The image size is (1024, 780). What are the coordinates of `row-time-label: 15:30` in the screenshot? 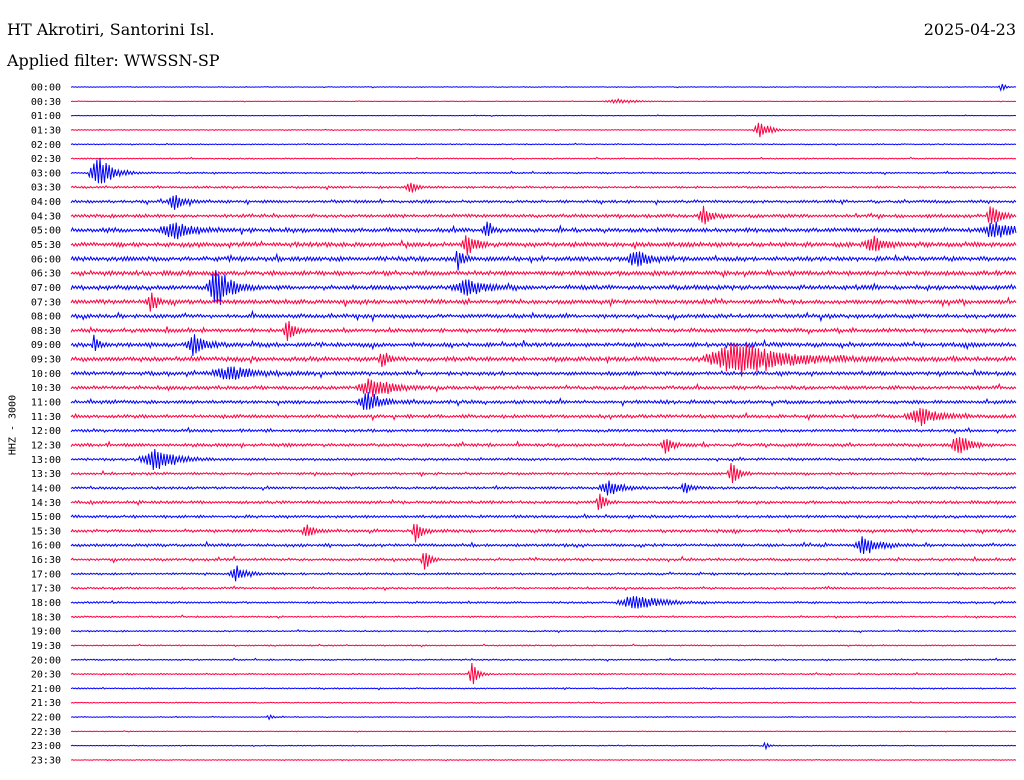 It's located at (46, 531).